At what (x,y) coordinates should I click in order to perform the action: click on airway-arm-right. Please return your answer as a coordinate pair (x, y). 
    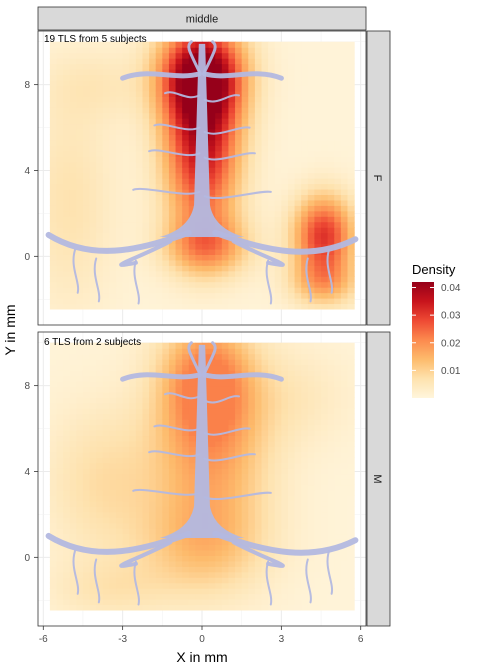
    Looking at the image, I should click on (285, 543).